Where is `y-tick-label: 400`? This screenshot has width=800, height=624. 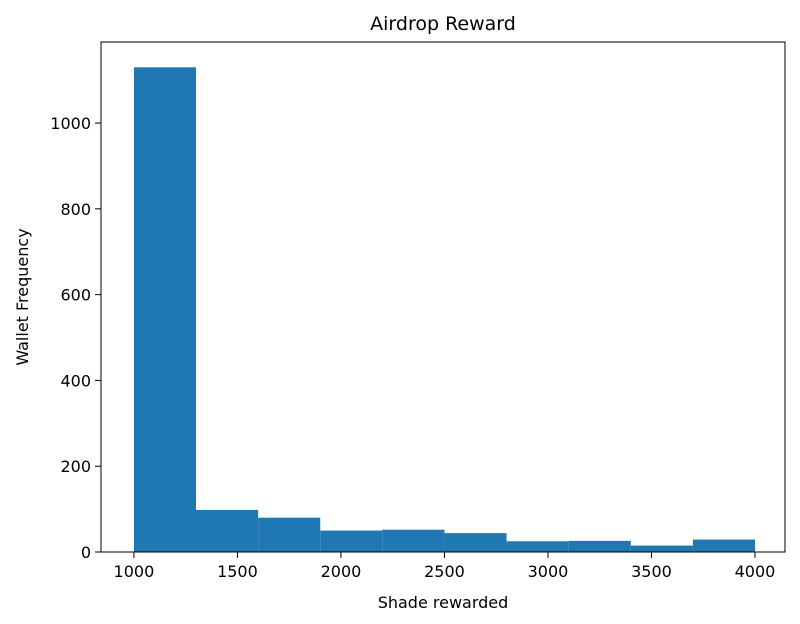
y-tick-label: 400 is located at coordinates (75, 380).